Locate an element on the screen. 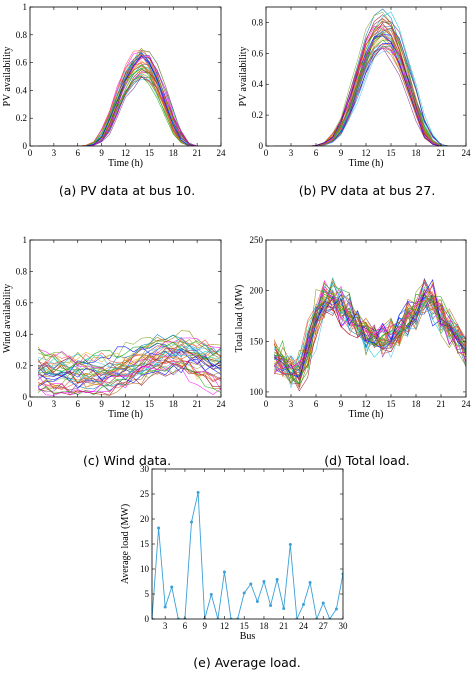 The height and width of the screenshot is (675, 474). y-axis-label: Average load (MW) is located at coordinates (125, 544).